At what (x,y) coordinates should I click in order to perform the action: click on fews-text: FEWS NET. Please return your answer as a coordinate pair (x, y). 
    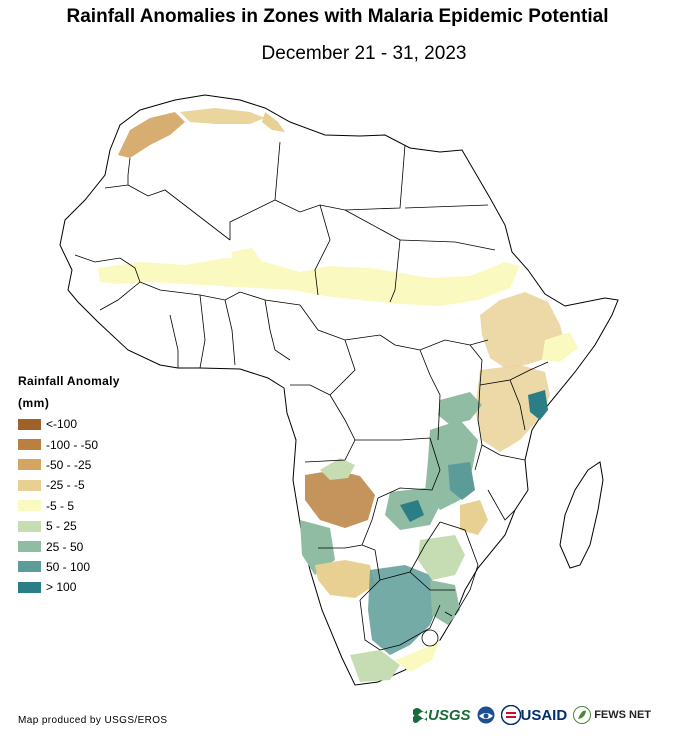
    Looking at the image, I should click on (623, 715).